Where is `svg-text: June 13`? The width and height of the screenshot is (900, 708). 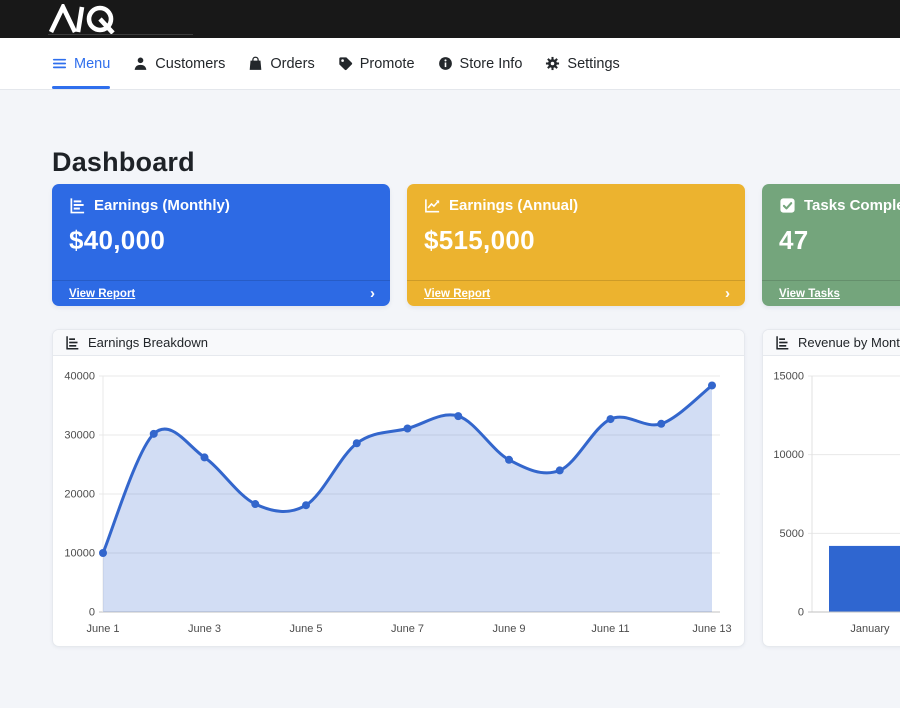
svg-text: June 13 is located at coordinates (711, 629).